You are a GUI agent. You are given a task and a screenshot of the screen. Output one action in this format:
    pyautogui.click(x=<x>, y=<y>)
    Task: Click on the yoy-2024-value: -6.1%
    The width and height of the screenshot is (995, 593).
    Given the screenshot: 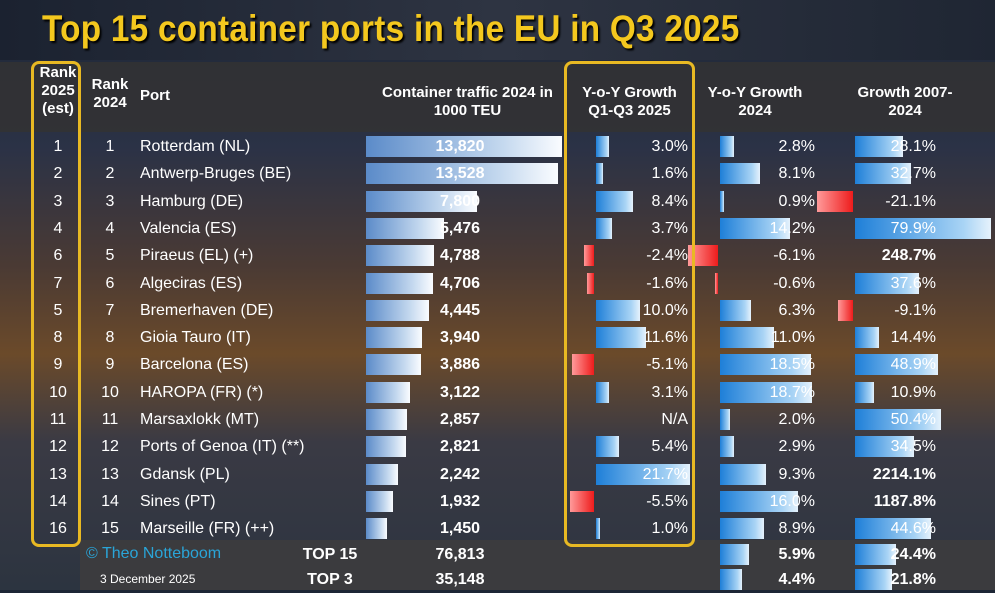 What is the action you would take?
    pyautogui.click(x=794, y=256)
    